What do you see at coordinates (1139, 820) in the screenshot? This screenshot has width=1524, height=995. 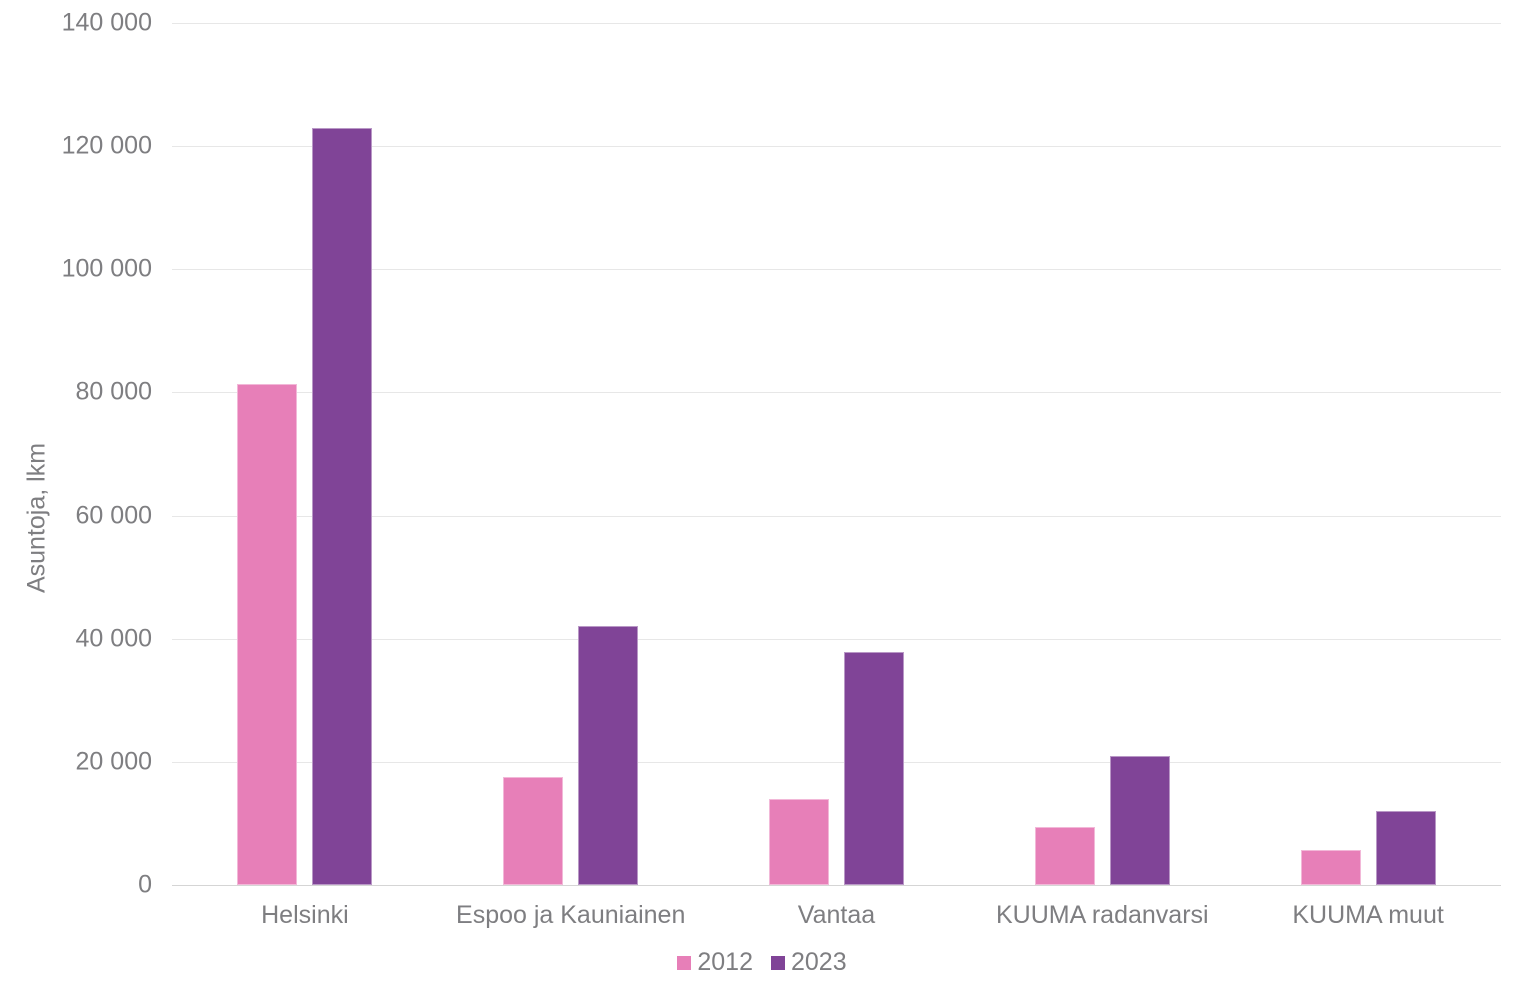 I see `bar-2023-kuuma-radanvarsi` at bounding box center [1139, 820].